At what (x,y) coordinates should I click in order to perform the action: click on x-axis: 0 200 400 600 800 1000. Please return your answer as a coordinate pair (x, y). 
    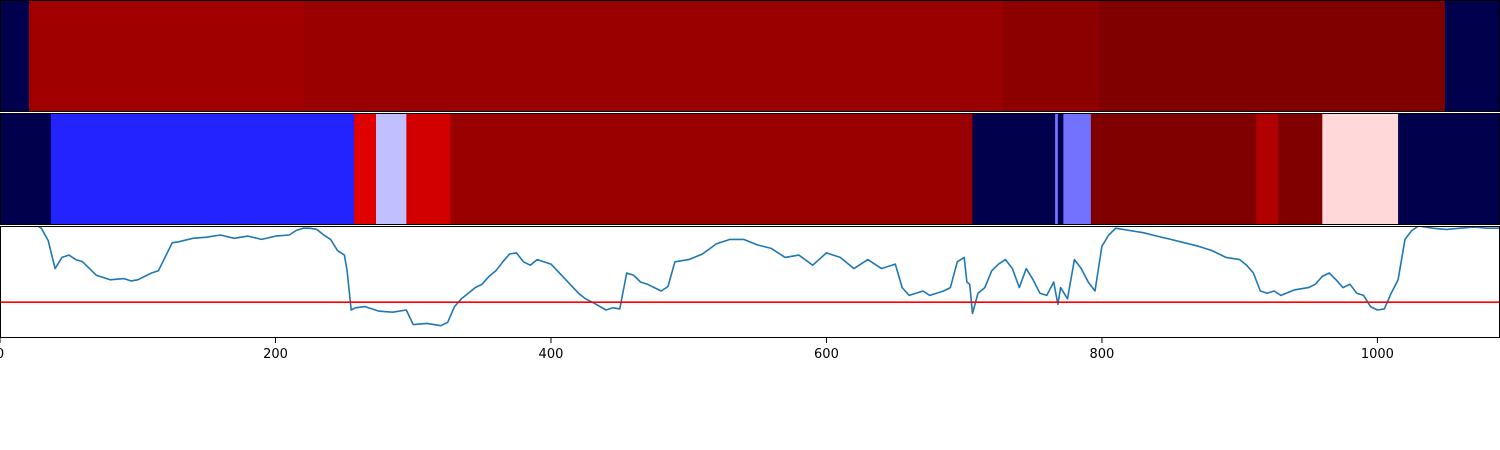
    Looking at the image, I should click on (697, 350).